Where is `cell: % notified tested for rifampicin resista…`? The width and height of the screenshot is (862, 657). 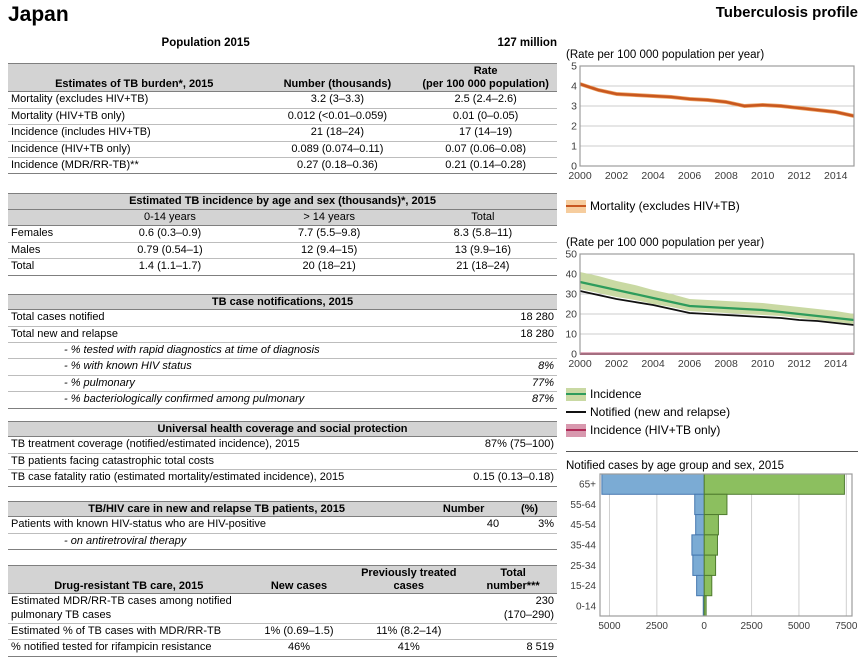
cell: % notified tested for rifampicin resista… is located at coordinates (129, 648).